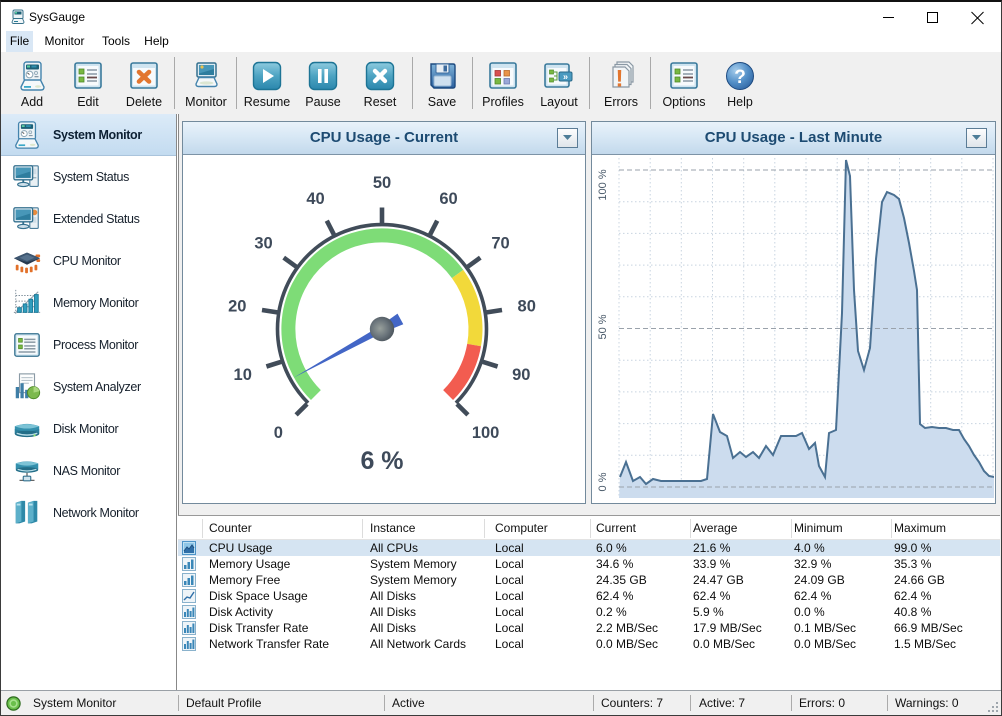 The width and height of the screenshot is (1002, 716). I want to click on svg-text: 70, so click(500, 243).